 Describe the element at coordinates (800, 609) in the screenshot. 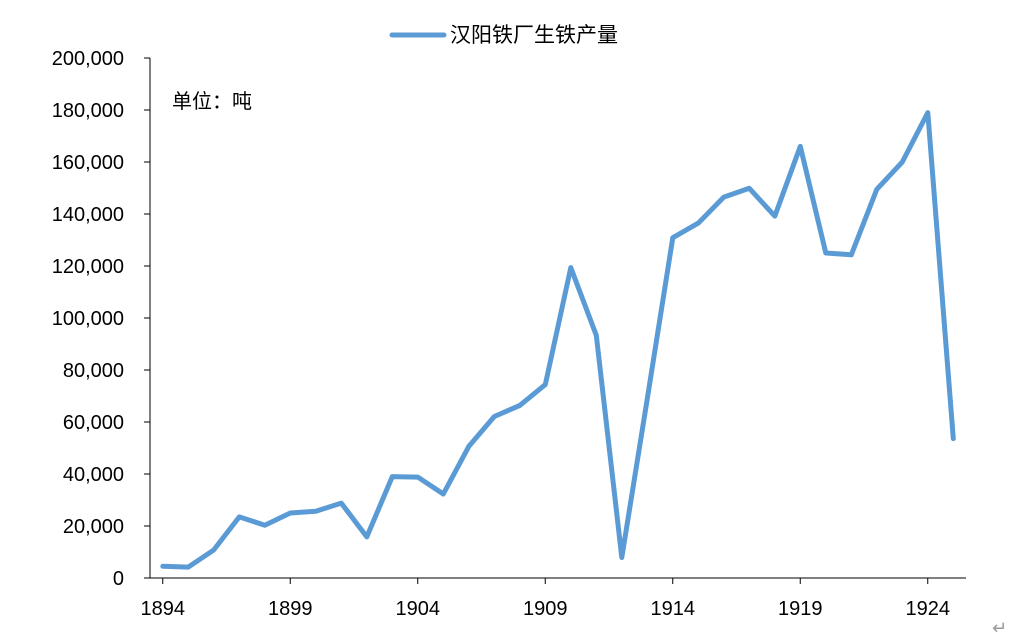

I see `x-tick-label: 1919` at that location.